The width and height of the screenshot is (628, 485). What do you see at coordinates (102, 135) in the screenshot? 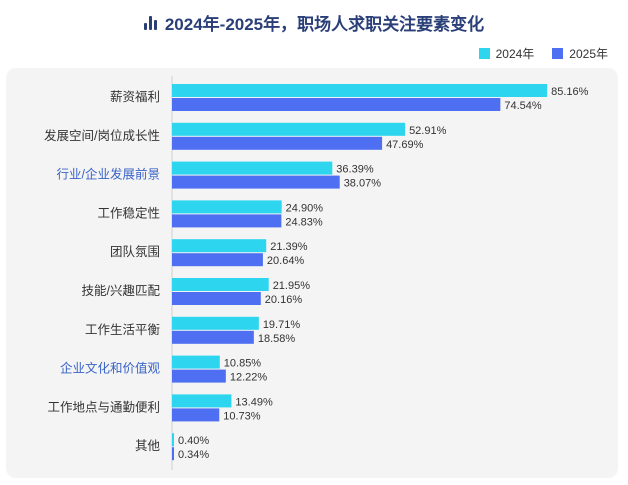
I see `category-label: 发展空间/岗位成长性` at bounding box center [102, 135].